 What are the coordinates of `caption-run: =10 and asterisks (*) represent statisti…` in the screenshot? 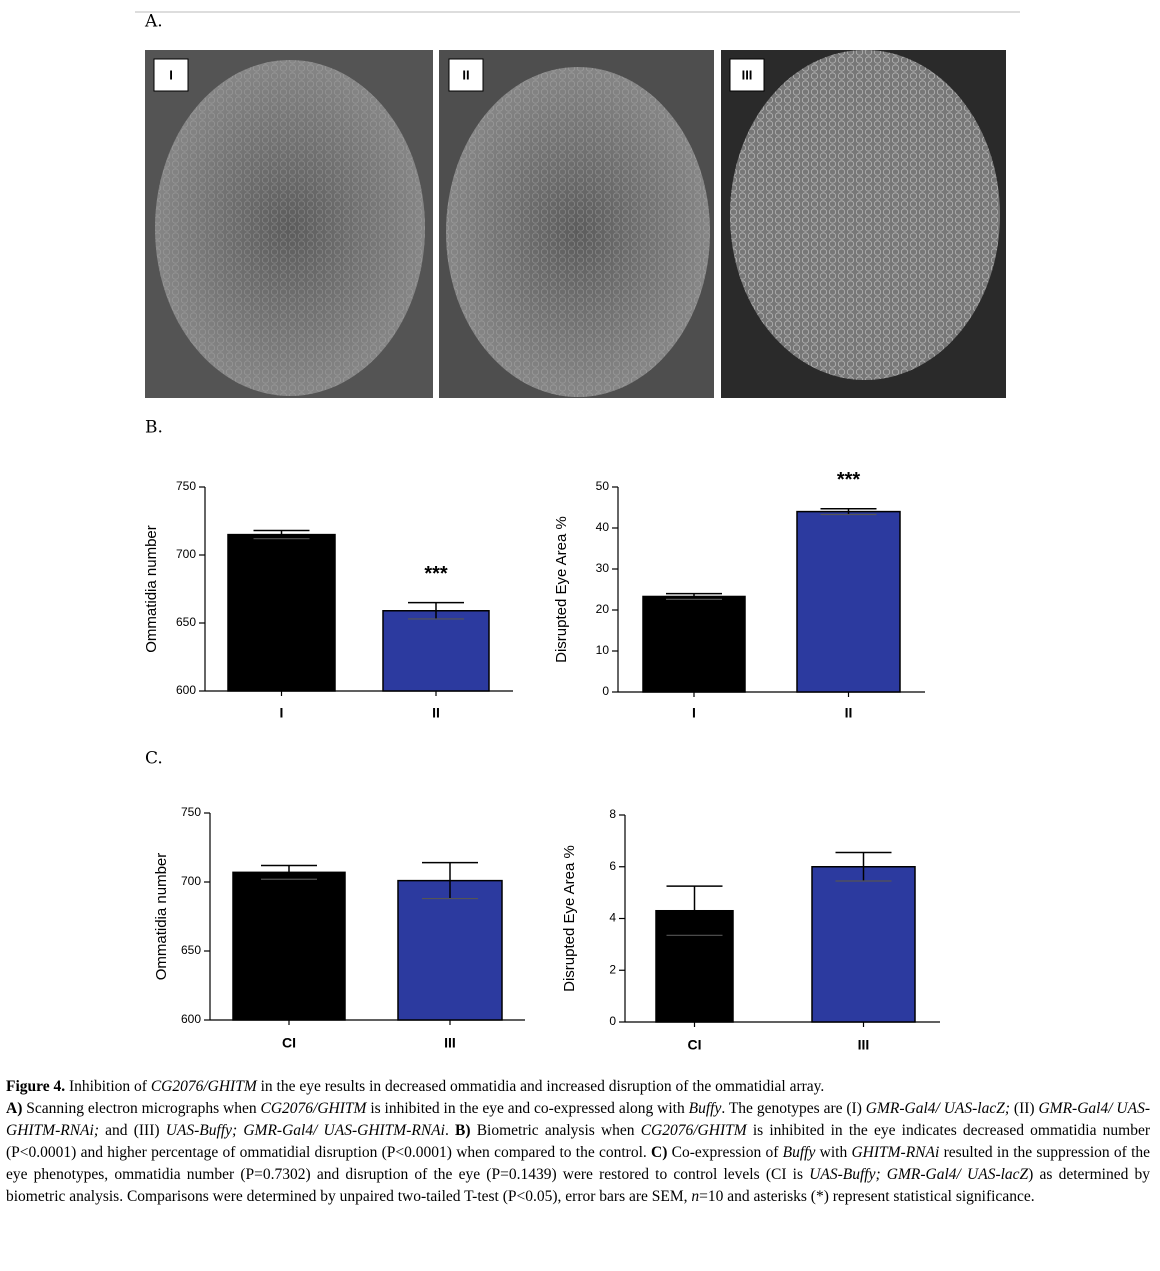 It's located at (867, 1196).